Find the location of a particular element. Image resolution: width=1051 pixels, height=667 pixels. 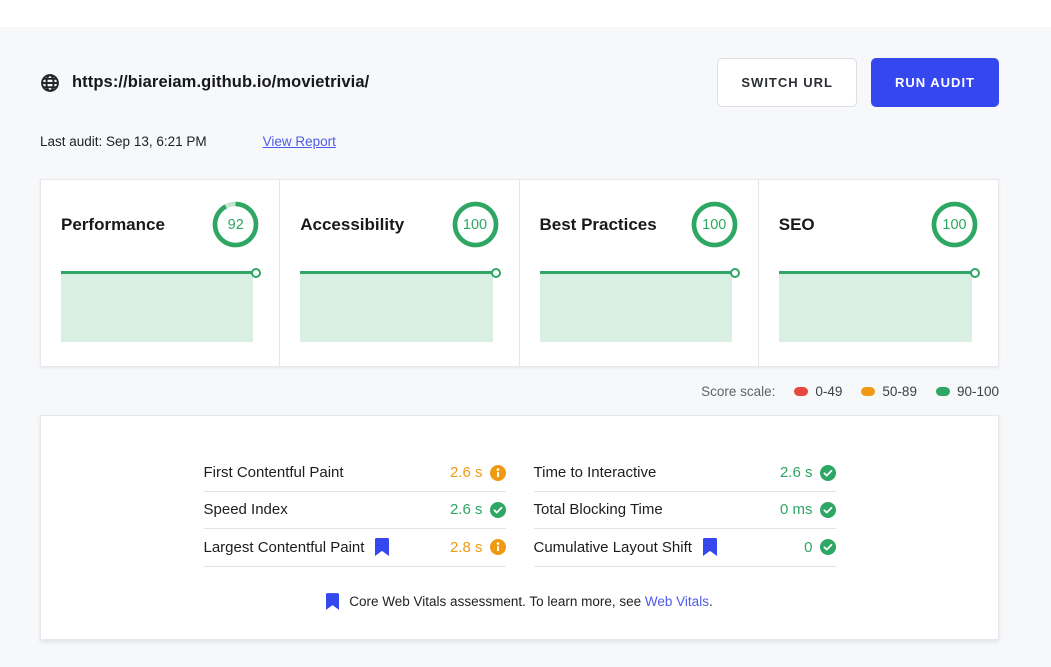

scale-range-label: 50-89 is located at coordinates (899, 391).